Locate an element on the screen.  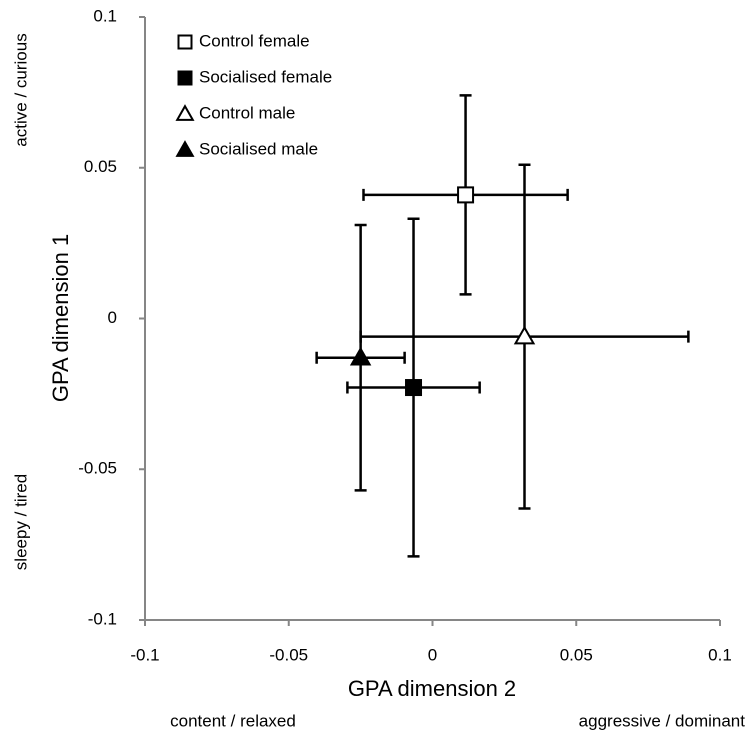
y-tick-label: 0.05 is located at coordinates (100, 166).